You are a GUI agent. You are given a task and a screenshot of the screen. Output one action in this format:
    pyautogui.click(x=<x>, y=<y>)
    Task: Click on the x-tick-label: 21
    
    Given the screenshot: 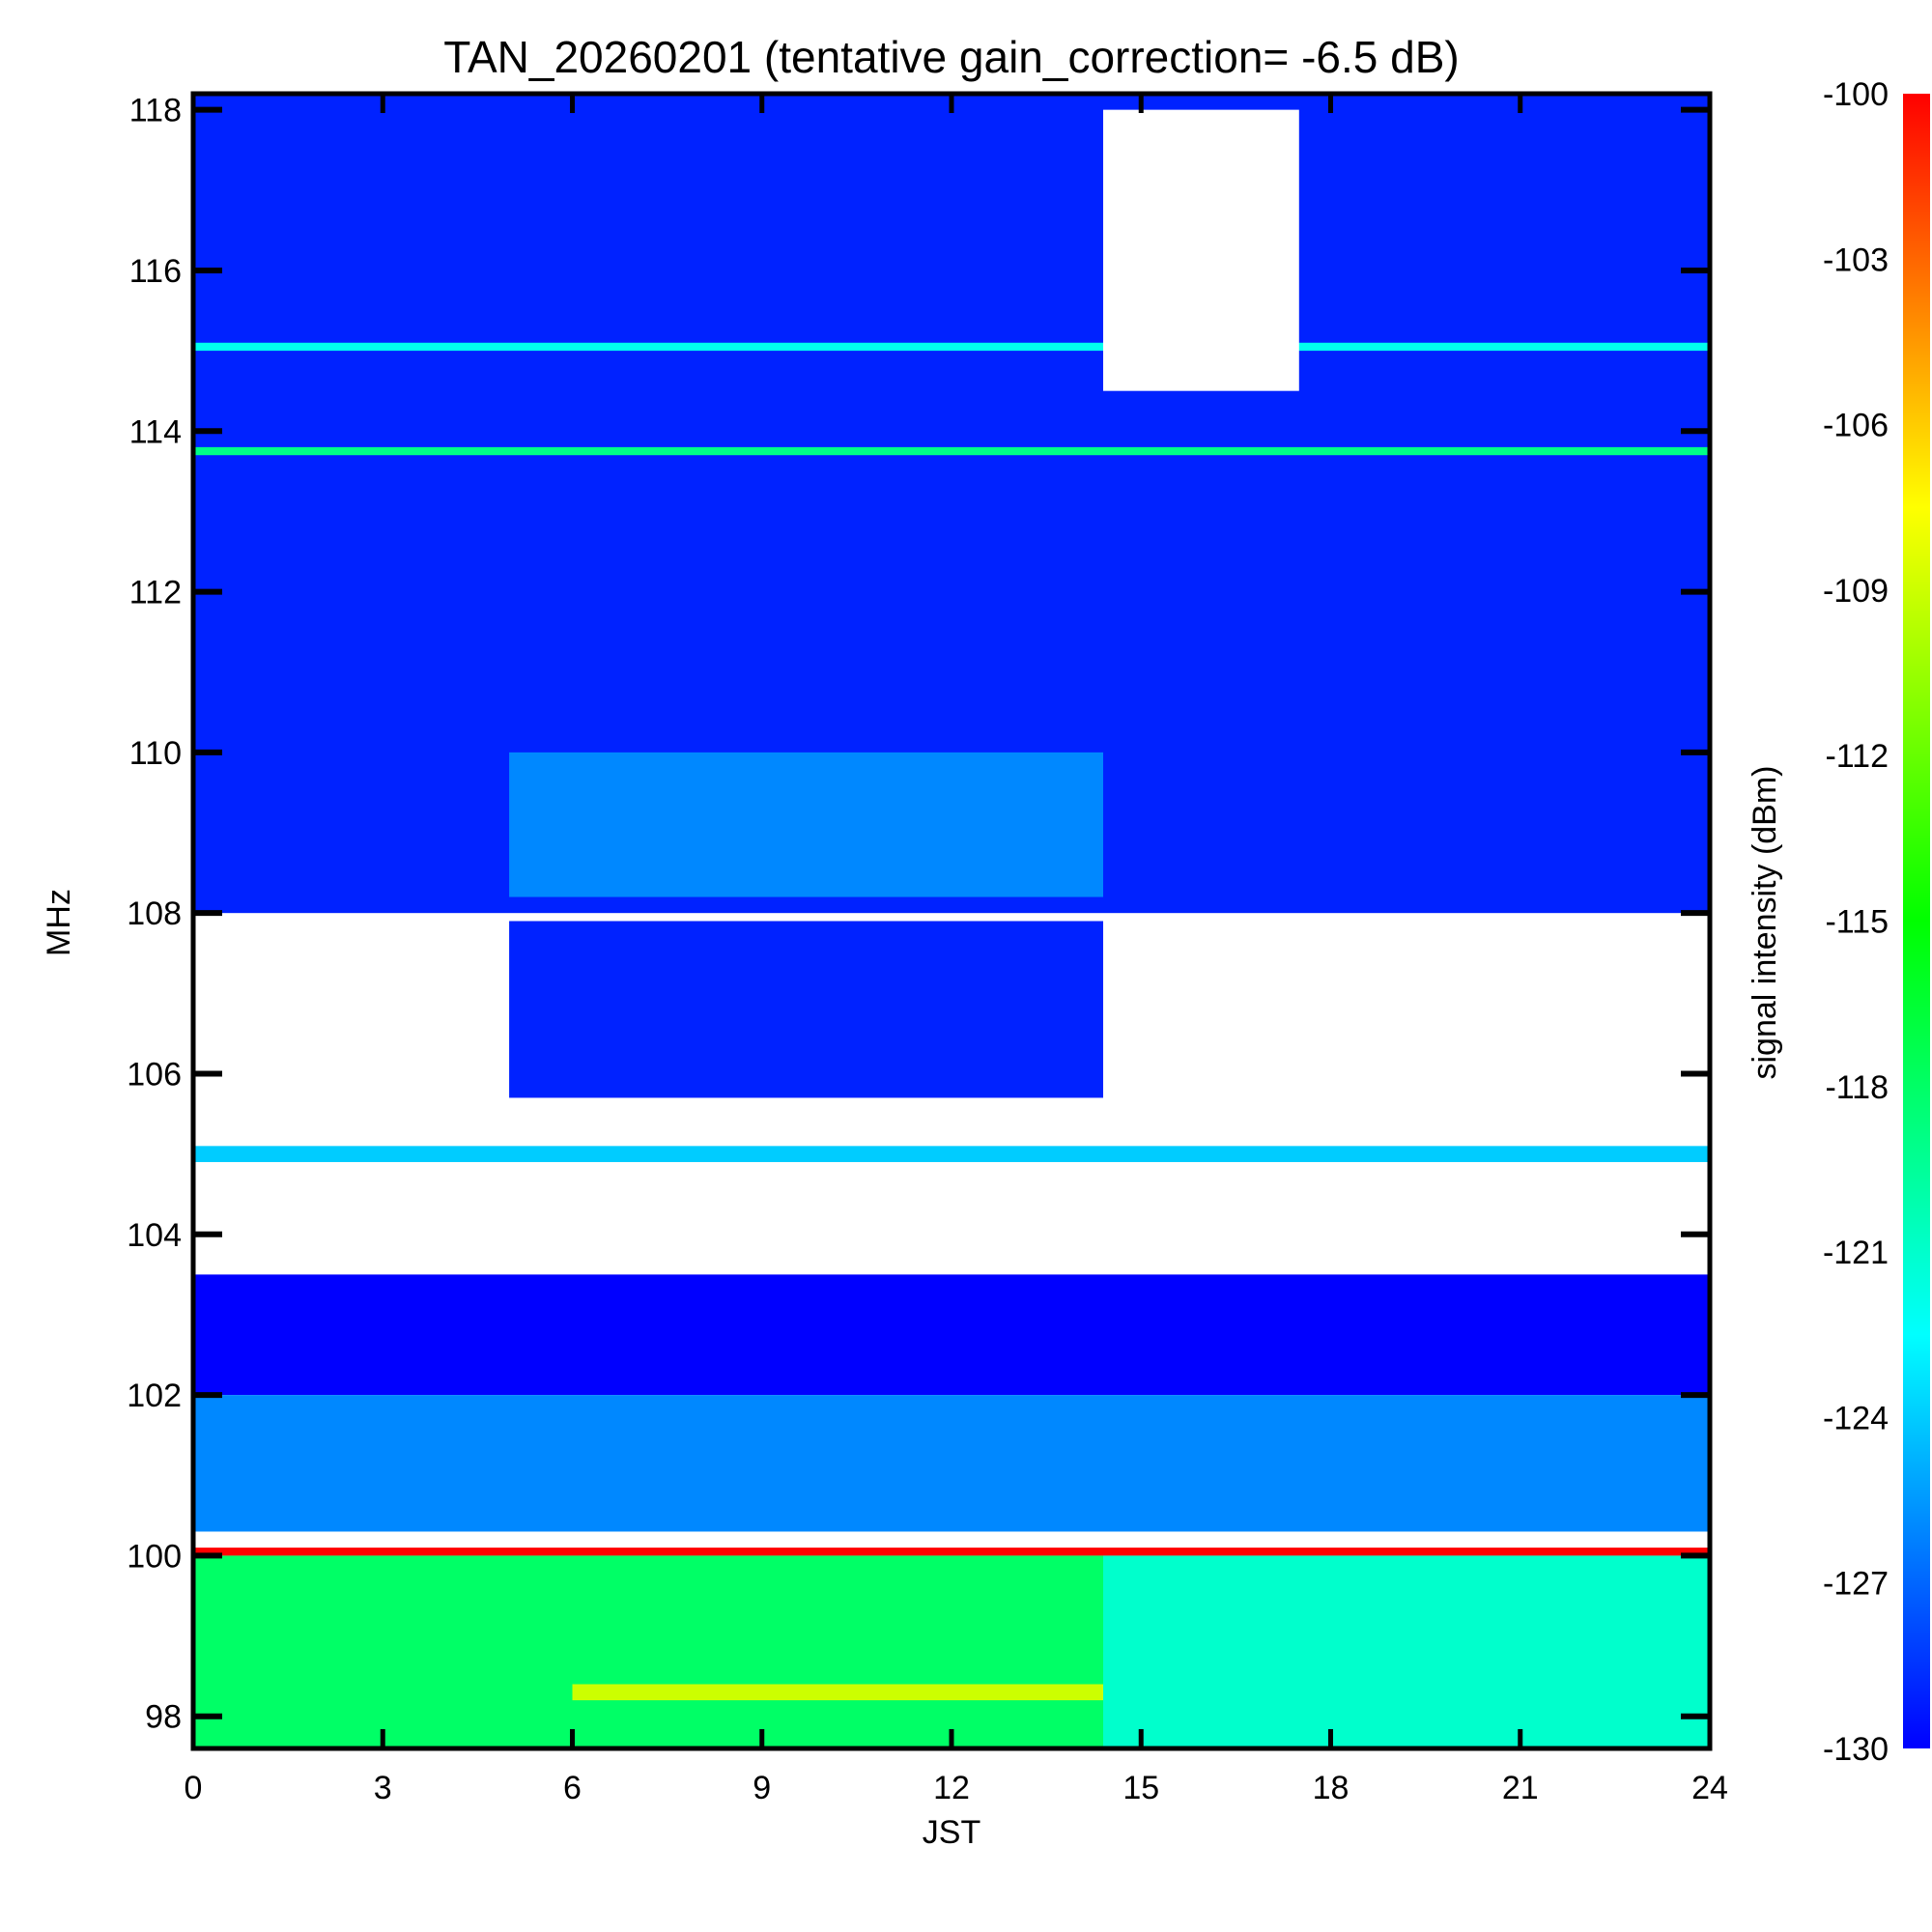 What is the action you would take?
    pyautogui.click(x=1520, y=1788)
    